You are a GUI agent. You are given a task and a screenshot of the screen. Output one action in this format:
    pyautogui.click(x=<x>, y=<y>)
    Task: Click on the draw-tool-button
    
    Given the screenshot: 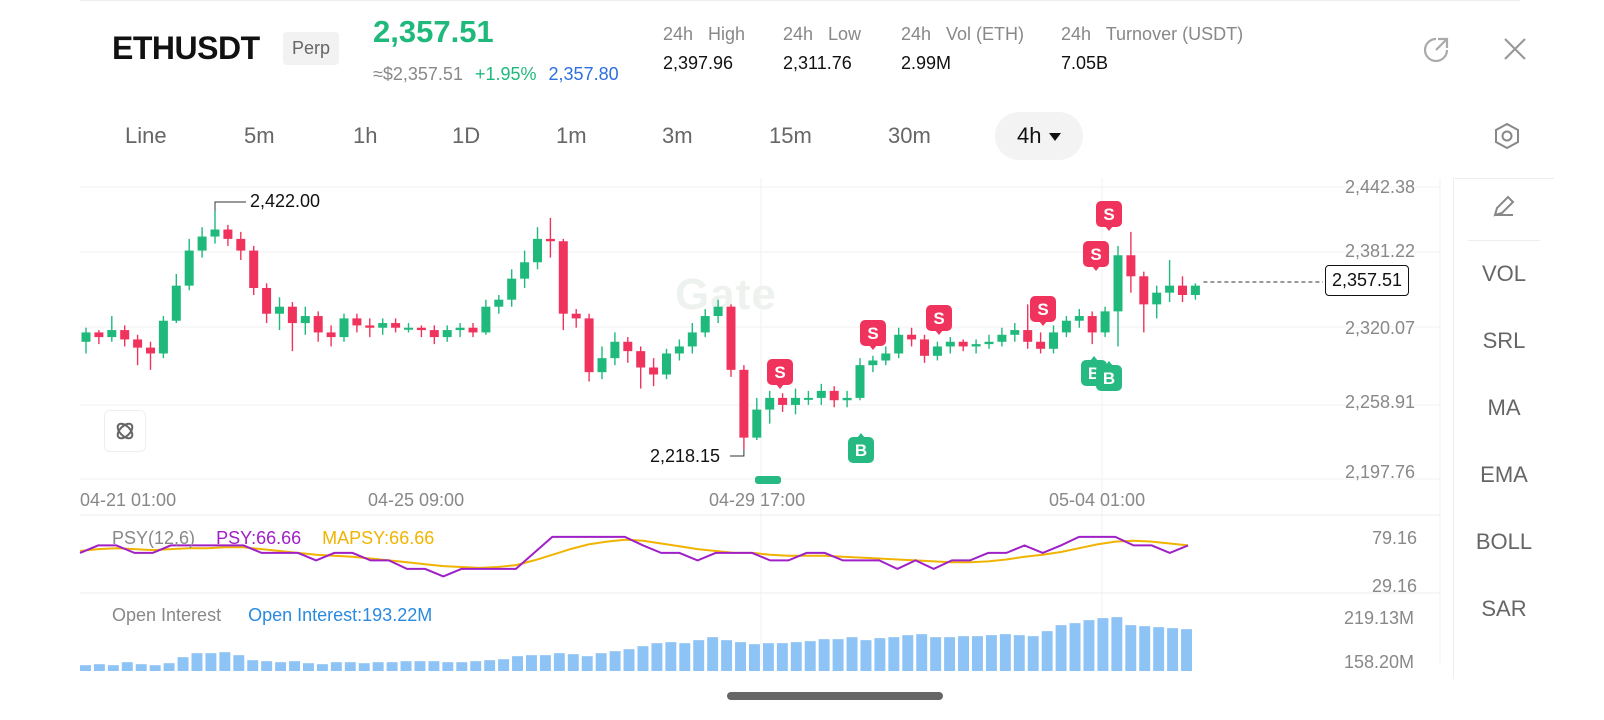 What is the action you would take?
    pyautogui.click(x=1504, y=209)
    